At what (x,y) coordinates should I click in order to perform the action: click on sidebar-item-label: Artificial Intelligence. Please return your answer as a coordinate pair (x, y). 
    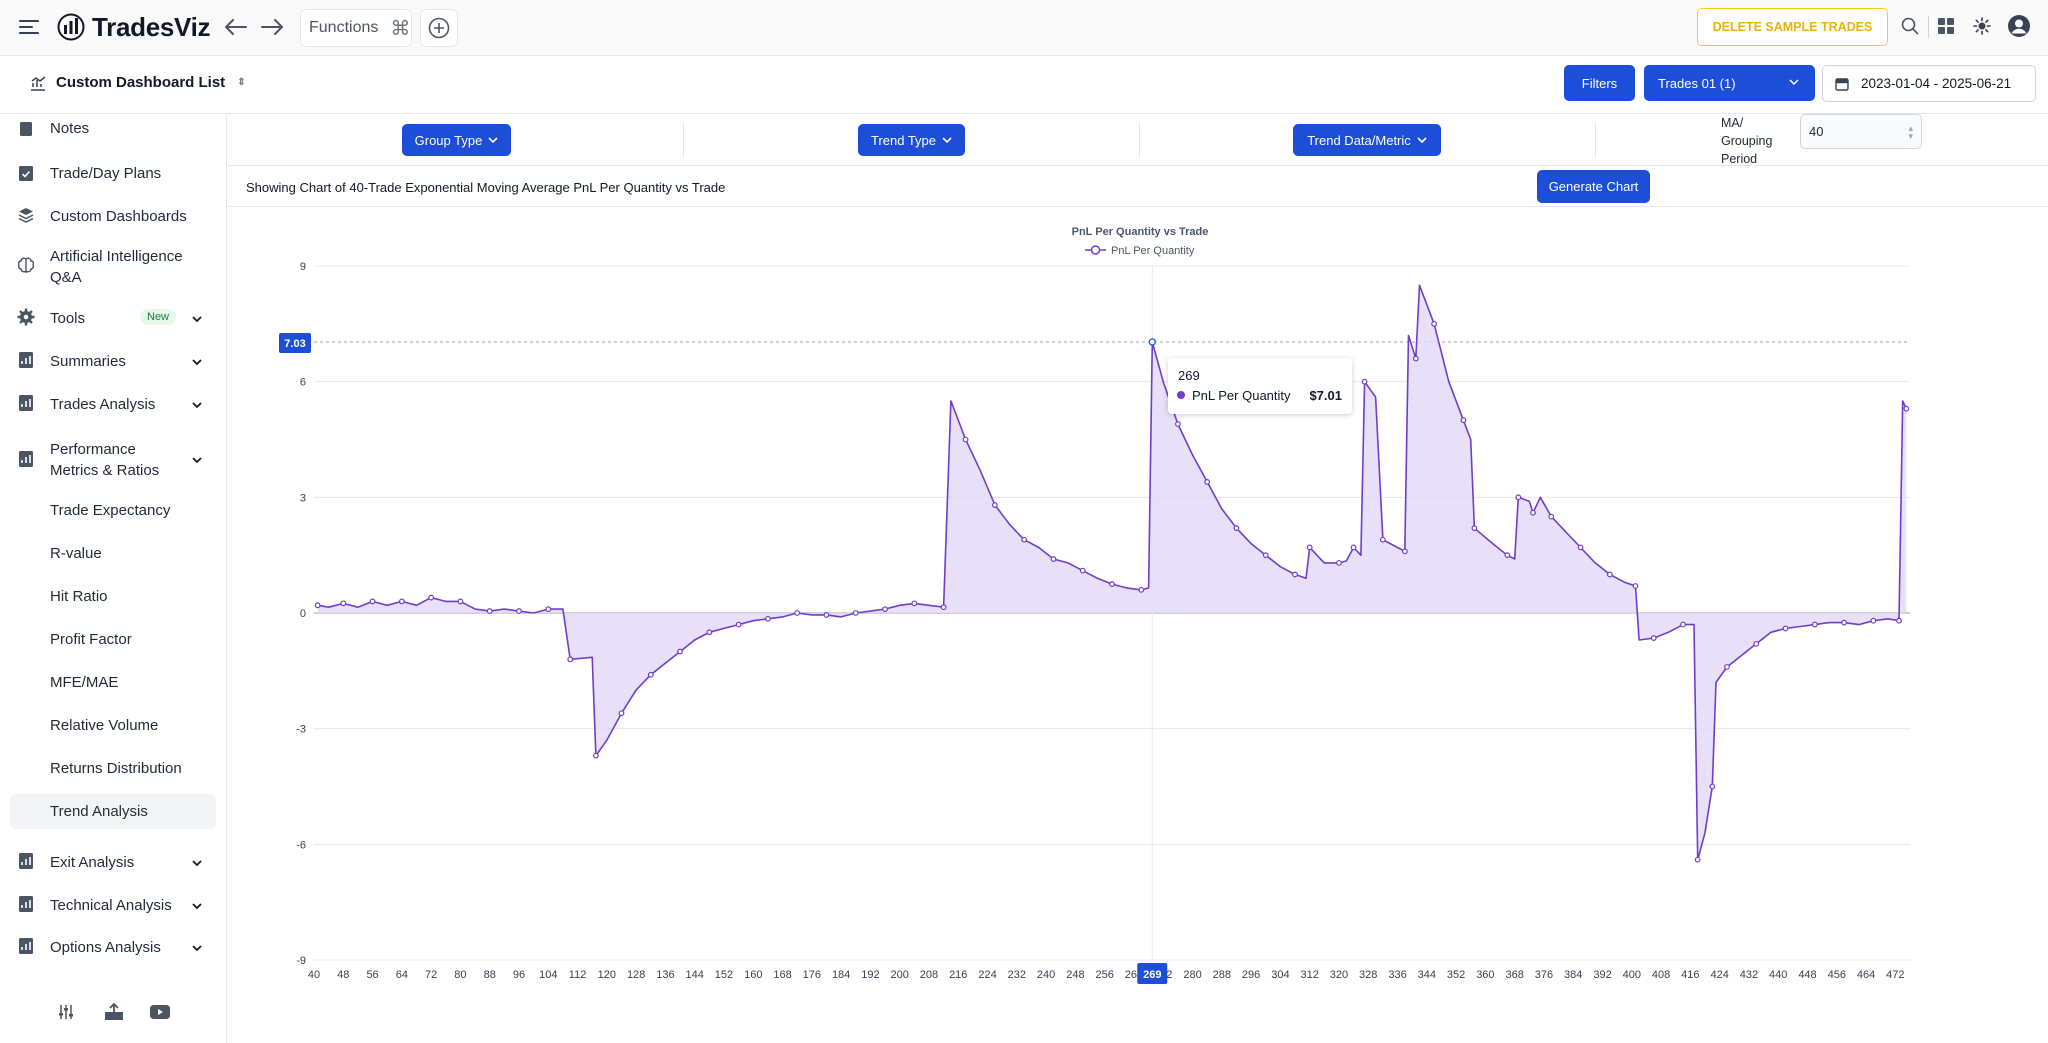
    Looking at the image, I should click on (116, 256).